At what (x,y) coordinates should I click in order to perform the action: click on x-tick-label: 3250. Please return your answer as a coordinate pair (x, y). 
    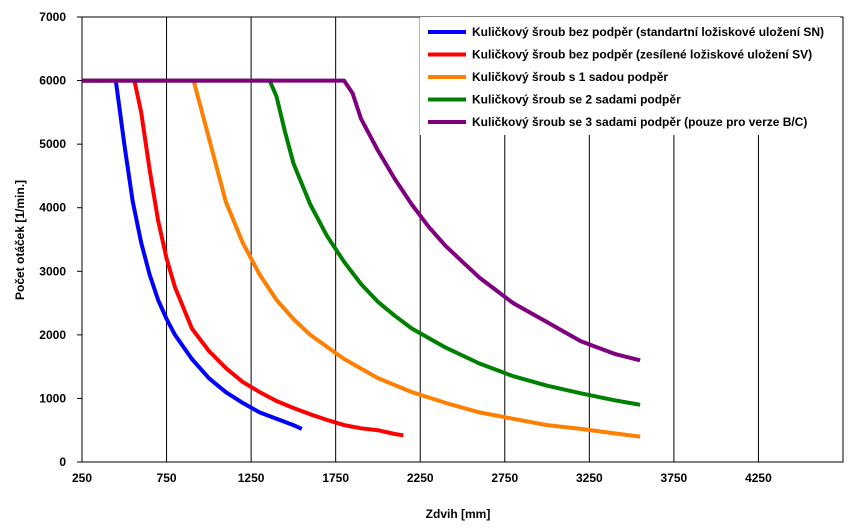
    Looking at the image, I should click on (589, 478).